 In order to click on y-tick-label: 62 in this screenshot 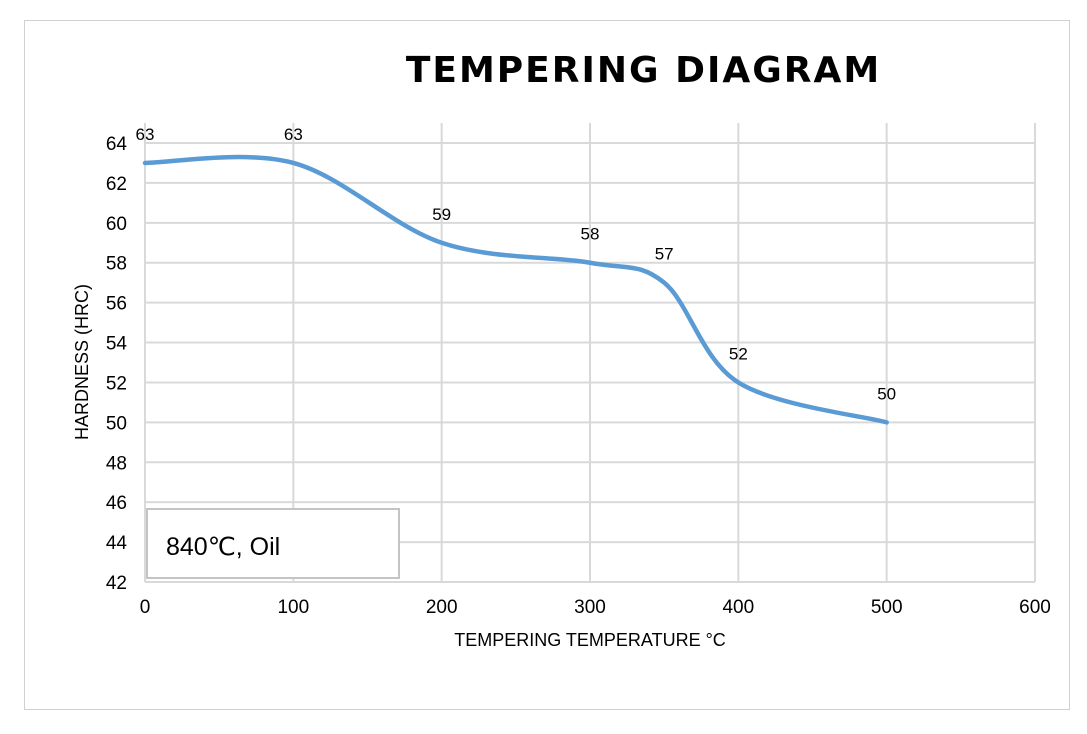, I will do `click(116, 184)`.